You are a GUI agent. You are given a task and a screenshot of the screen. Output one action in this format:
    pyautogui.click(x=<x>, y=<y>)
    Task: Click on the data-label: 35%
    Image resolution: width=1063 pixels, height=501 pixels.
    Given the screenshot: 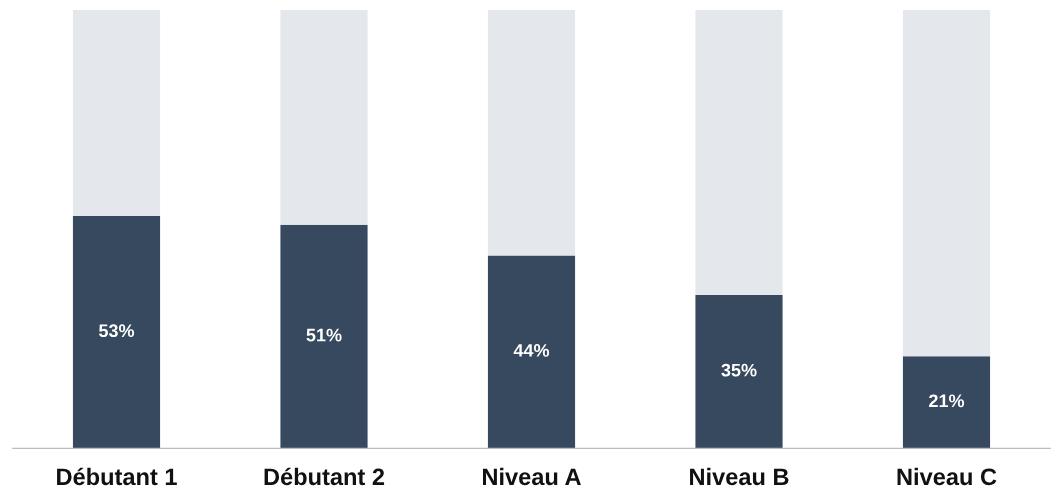 What is the action you would take?
    pyautogui.click(x=739, y=370)
    